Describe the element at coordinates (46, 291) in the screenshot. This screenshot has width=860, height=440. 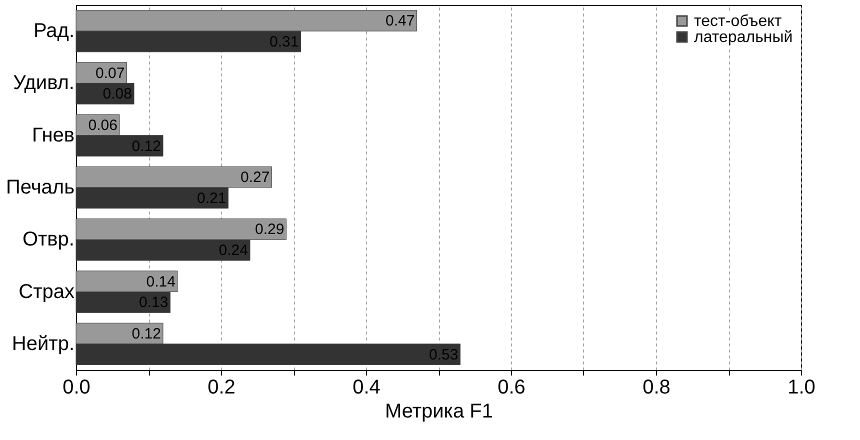
I see `y-tick-label: Страх` at that location.